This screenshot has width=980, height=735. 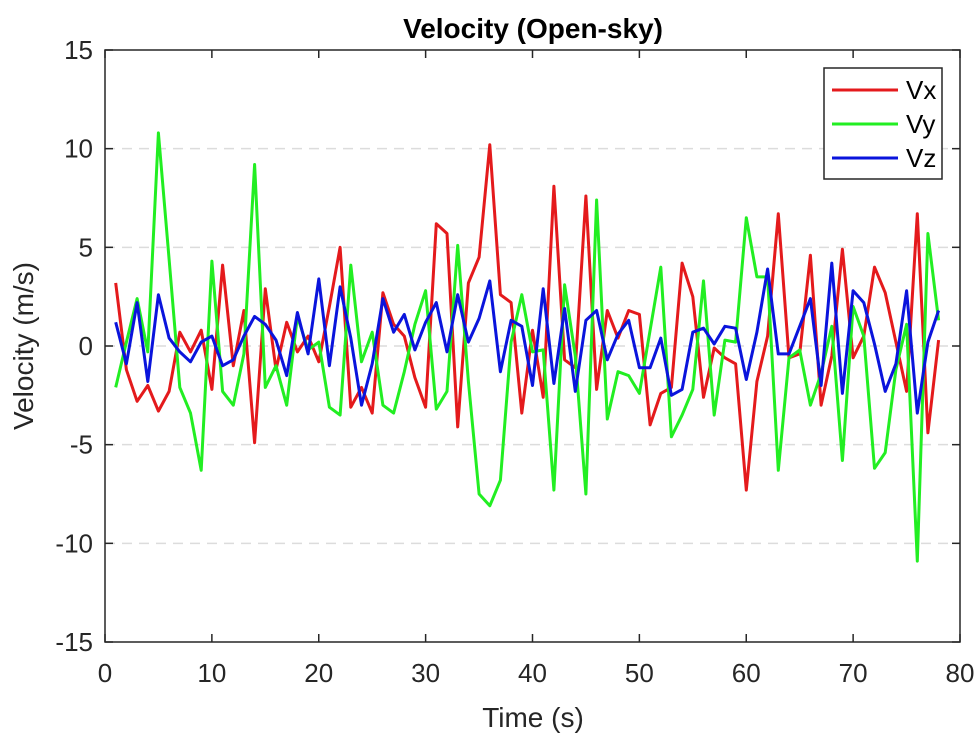 What do you see at coordinates (920, 124) in the screenshot?
I see `legend-label-vy: Vy` at bounding box center [920, 124].